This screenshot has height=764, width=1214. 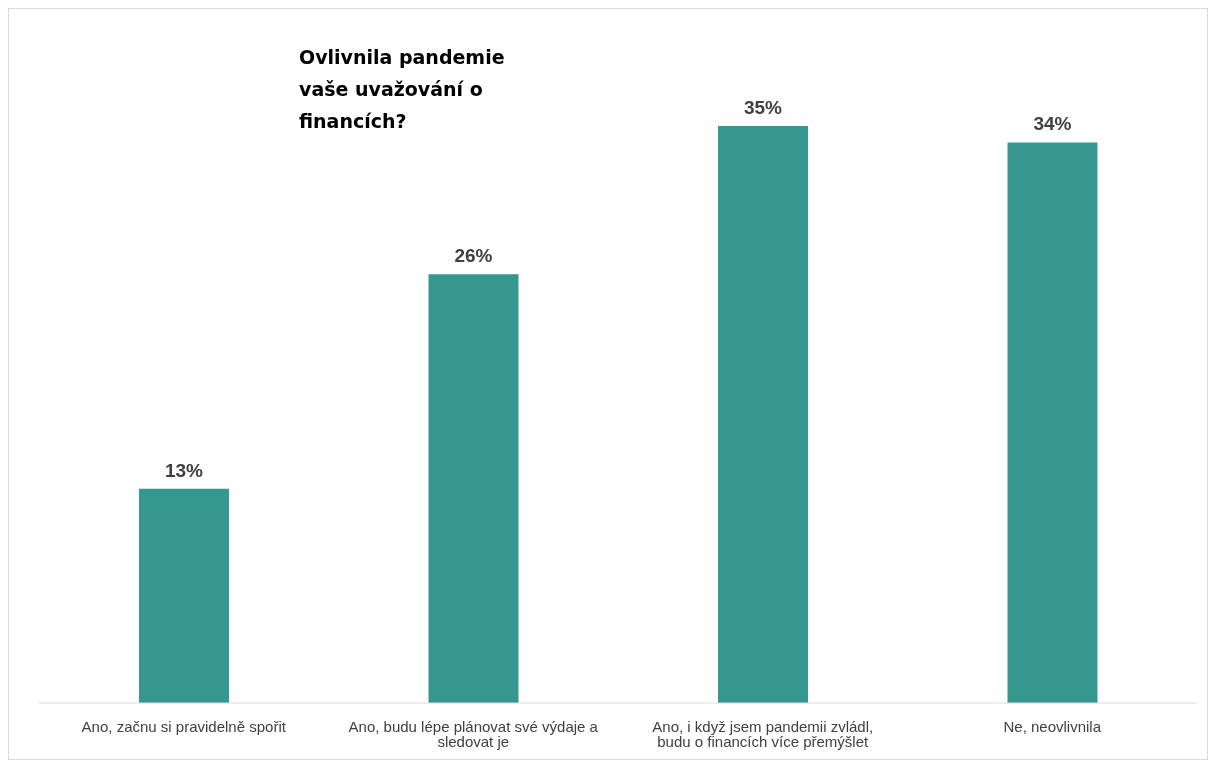 What do you see at coordinates (473, 256) in the screenshot?
I see `data-label: 26%` at bounding box center [473, 256].